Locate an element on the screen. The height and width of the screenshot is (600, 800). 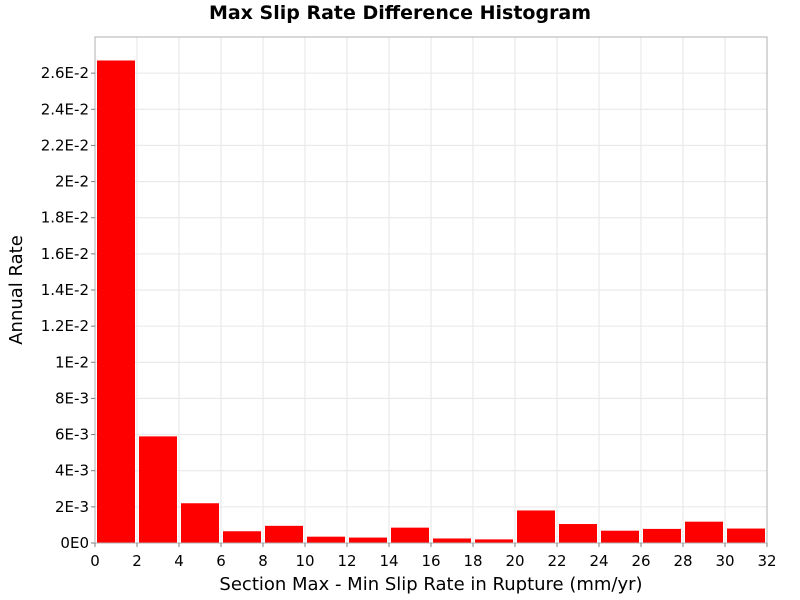
x-tick-label: 10 is located at coordinates (304, 561).